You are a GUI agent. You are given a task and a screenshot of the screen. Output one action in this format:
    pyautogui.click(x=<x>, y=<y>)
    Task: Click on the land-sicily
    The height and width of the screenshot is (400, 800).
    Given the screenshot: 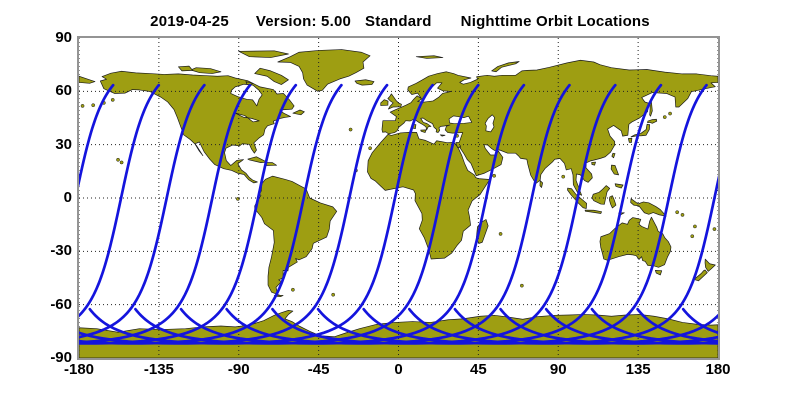 What is the action you would take?
    pyautogui.click(x=423, y=131)
    